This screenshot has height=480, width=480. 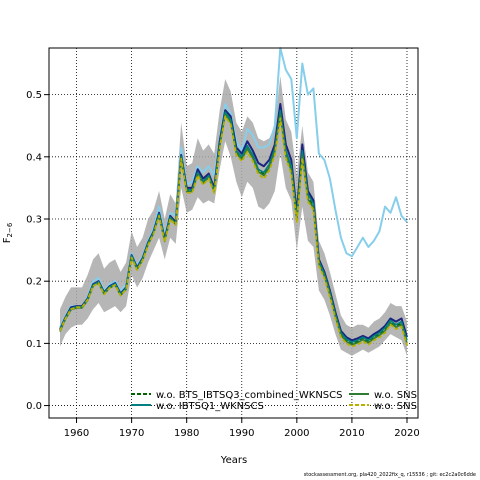 What do you see at coordinates (406, 433) in the screenshot?
I see `x-tick-label-2020: 2020` at bounding box center [406, 433].